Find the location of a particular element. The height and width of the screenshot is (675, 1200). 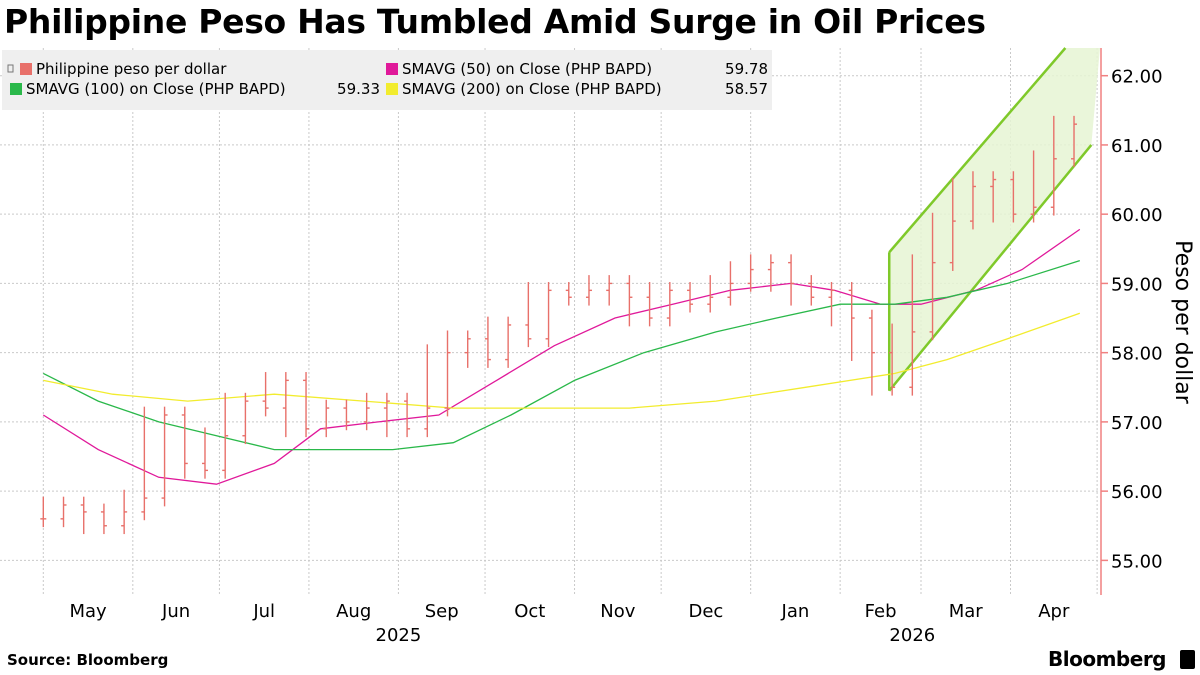

x-tick-label-nov: Nov is located at coordinates (617, 611).